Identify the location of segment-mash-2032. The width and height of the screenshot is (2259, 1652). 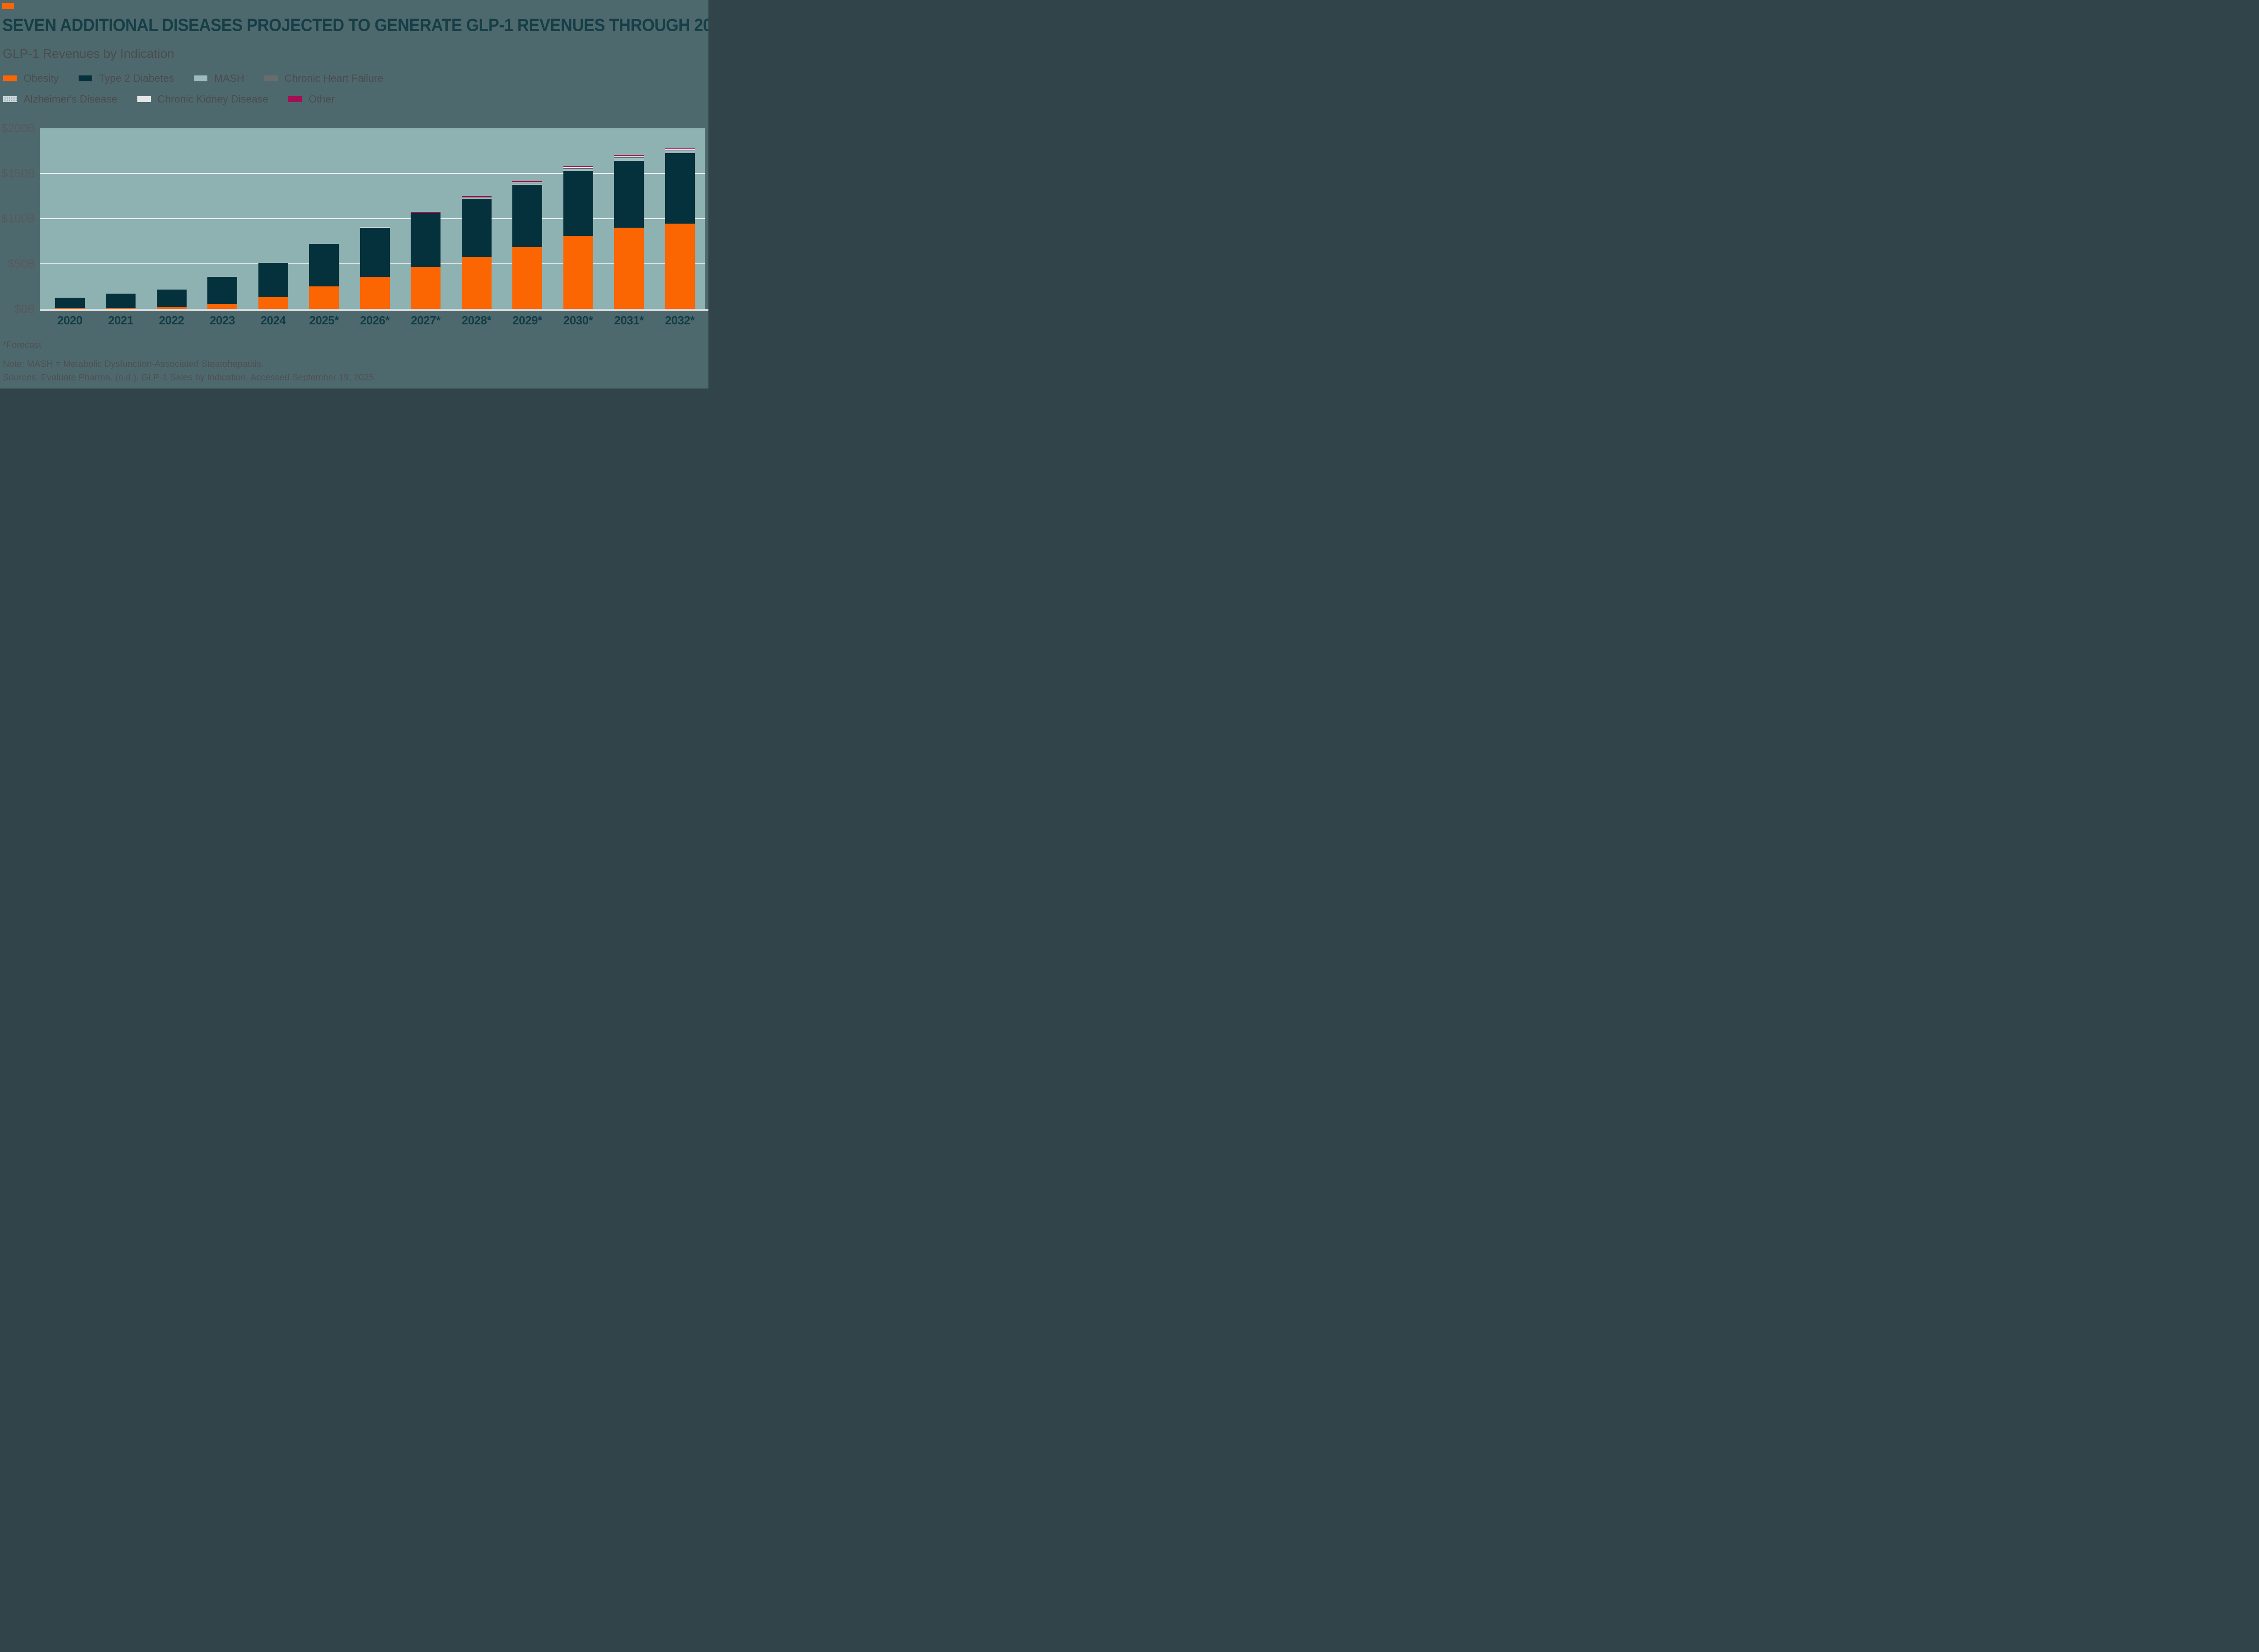
(680, 152).